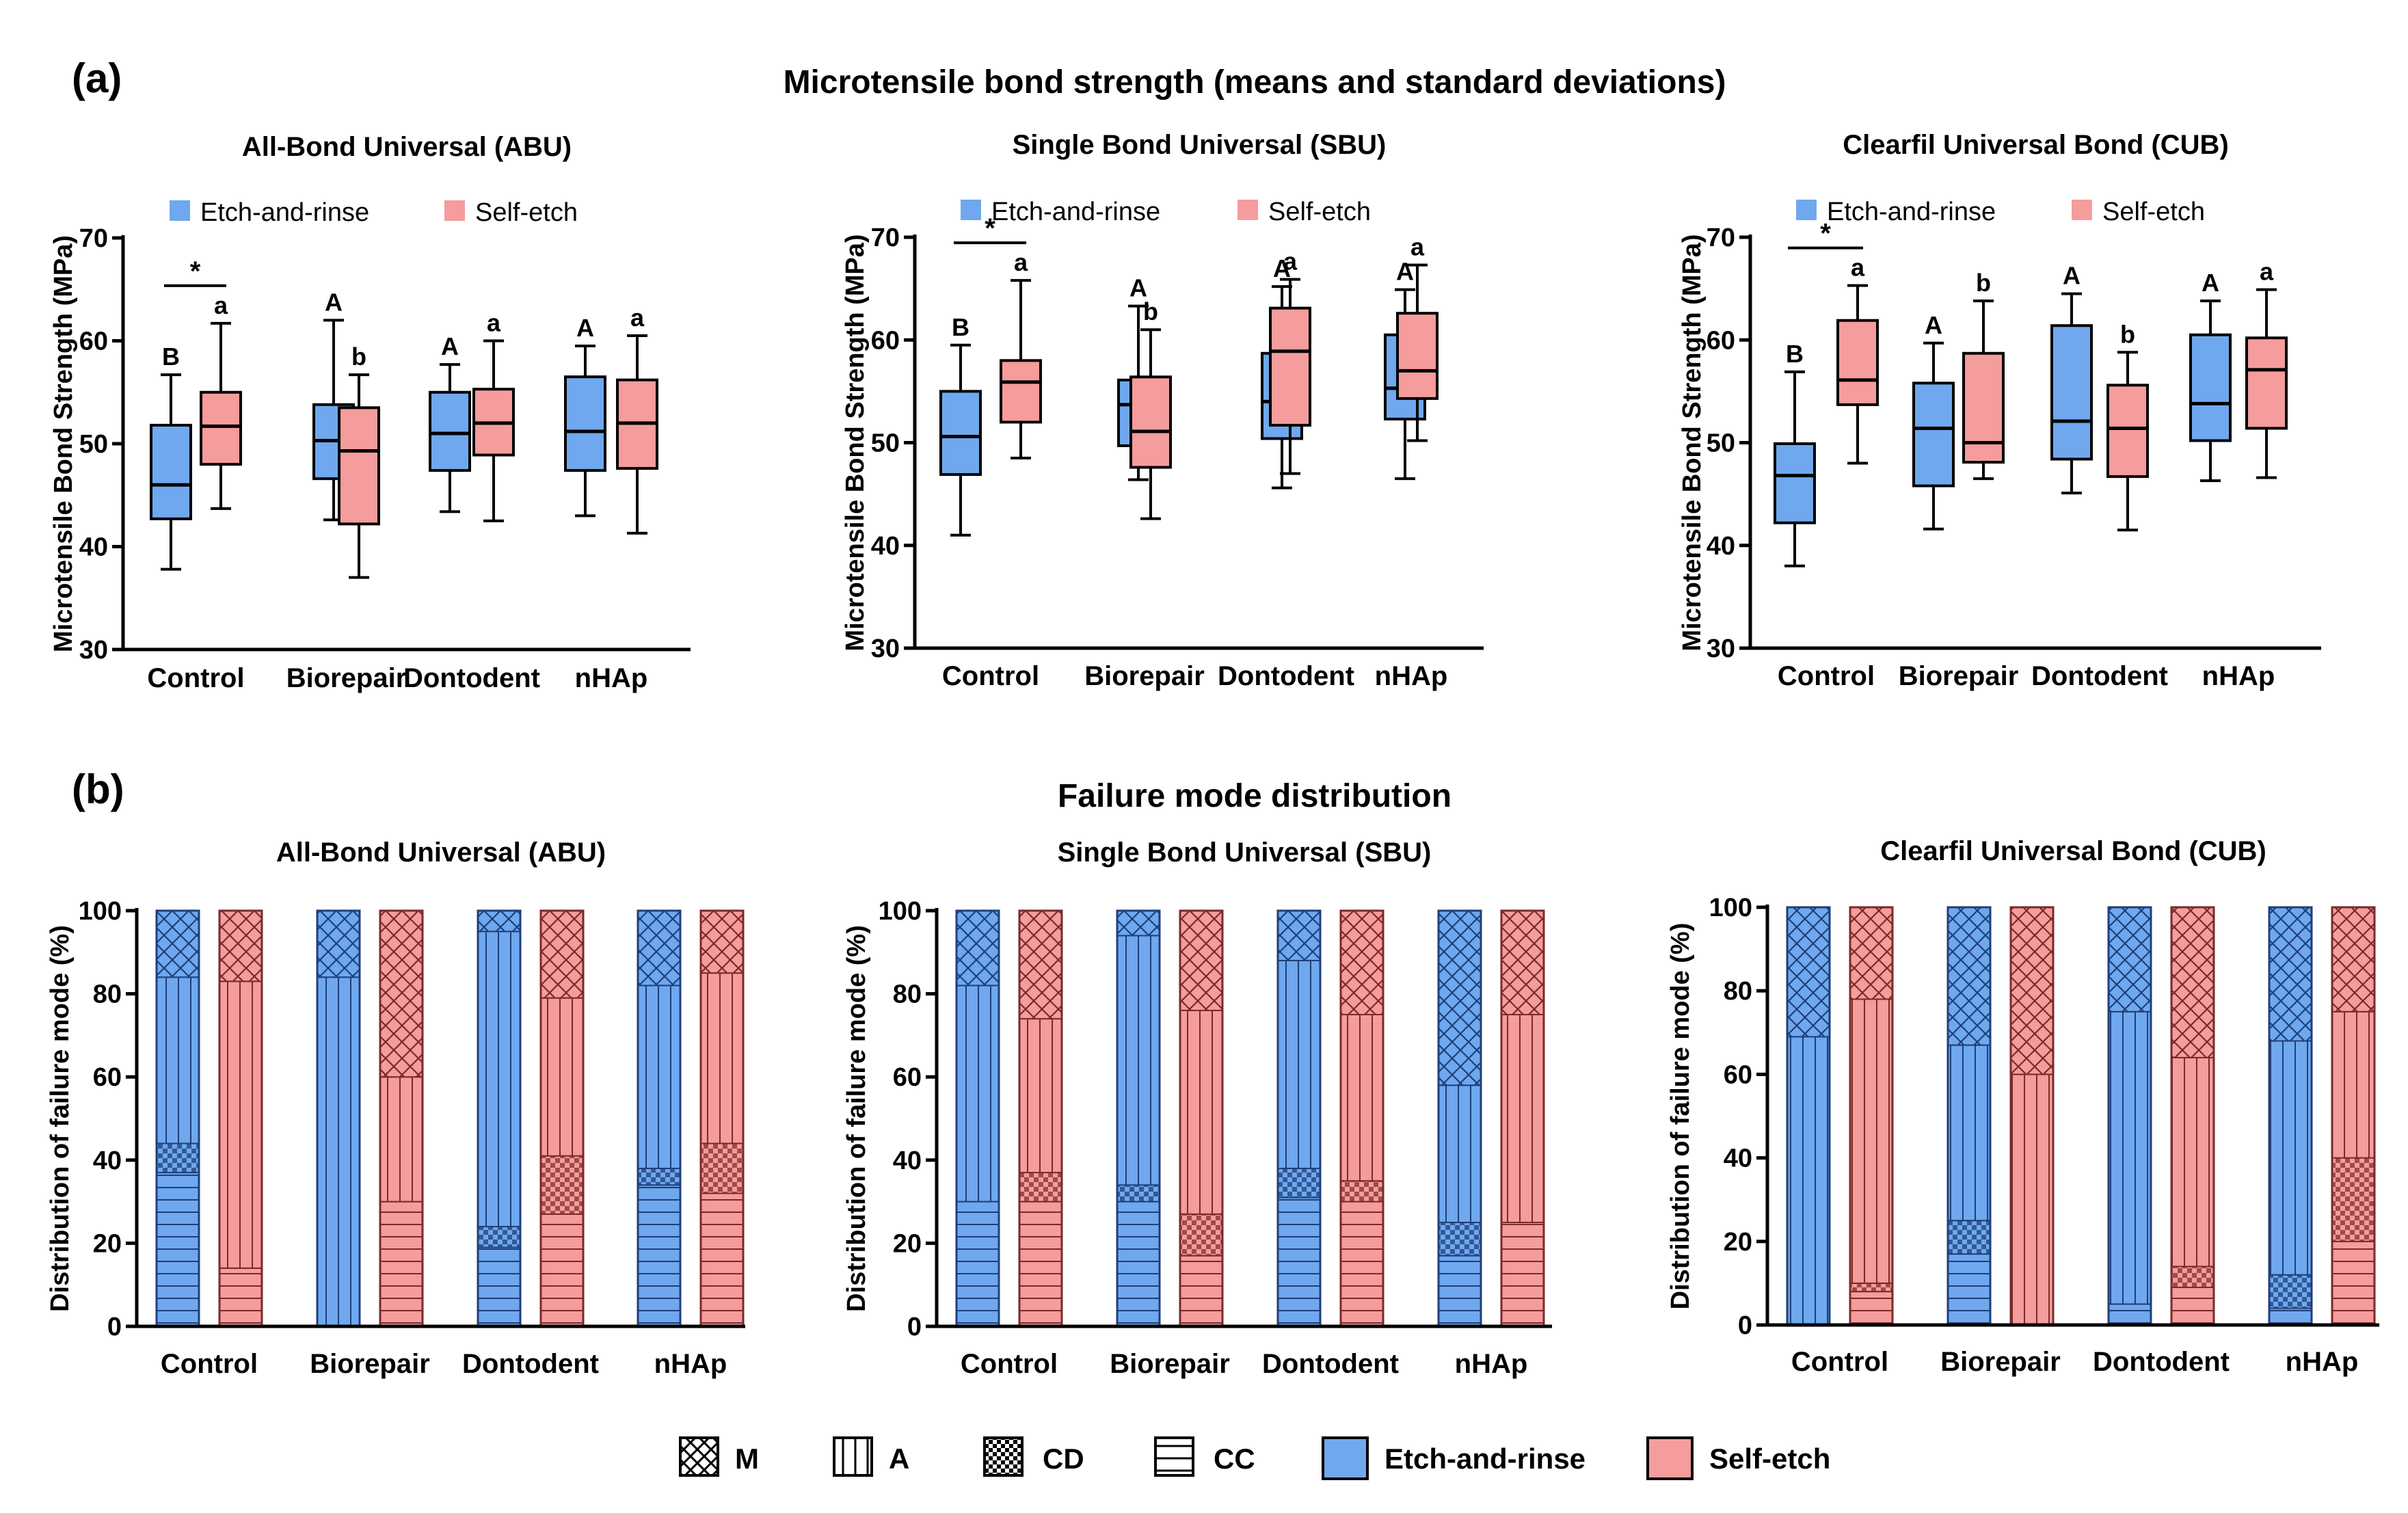  I want to click on legend-label-a: A, so click(899, 1459).